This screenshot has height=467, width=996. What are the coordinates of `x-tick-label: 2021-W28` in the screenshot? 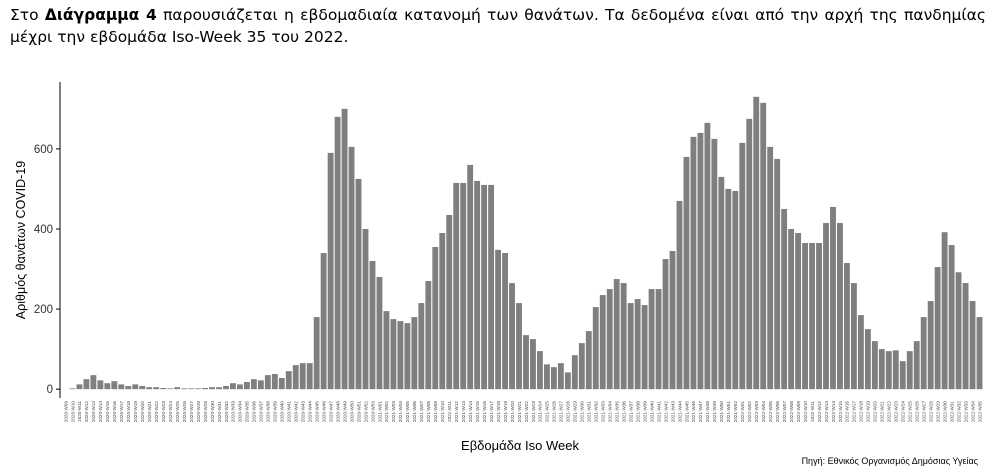 It's located at (568, 412).